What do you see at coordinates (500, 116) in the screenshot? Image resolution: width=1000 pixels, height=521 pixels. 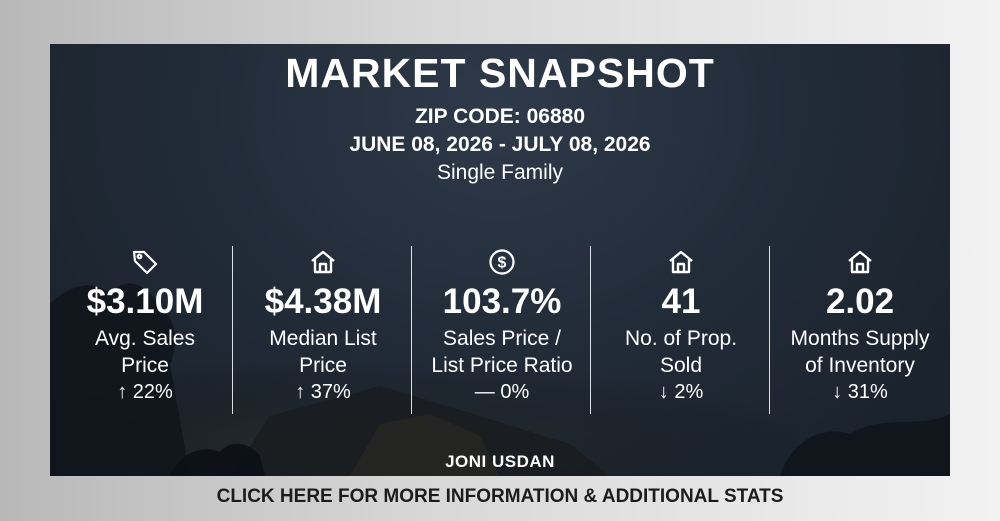 I see `zip-code: ZIP CODE: 06880` at bounding box center [500, 116].